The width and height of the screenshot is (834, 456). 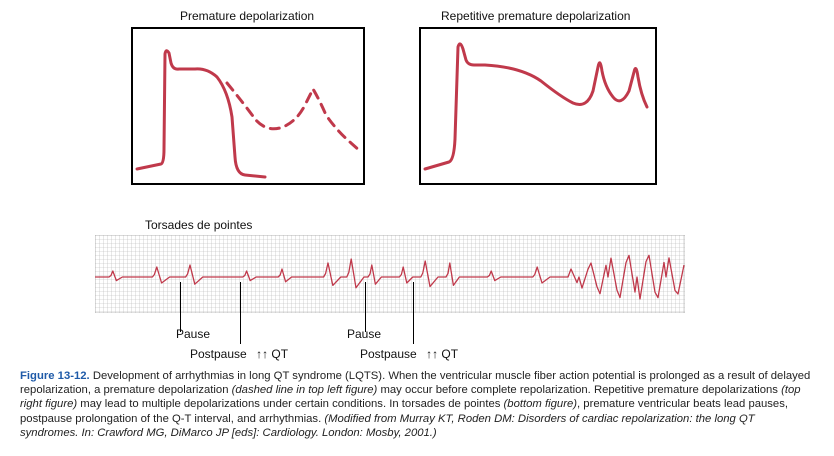 I want to click on torsades-trace, so click(x=390, y=277).